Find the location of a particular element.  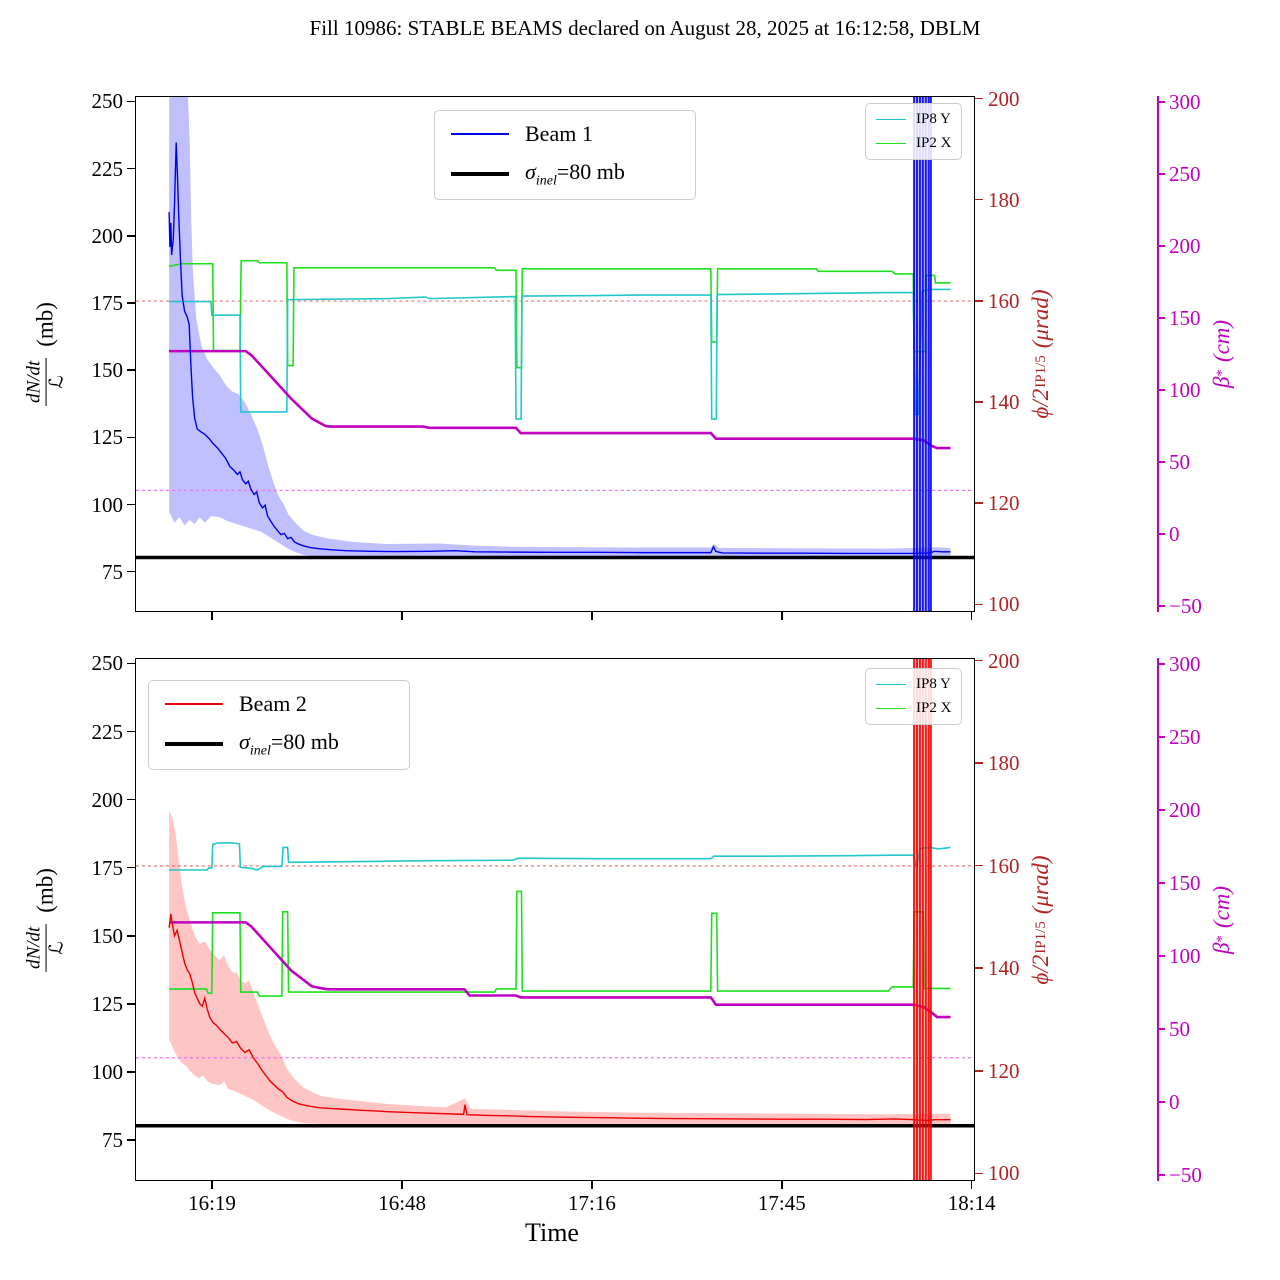

ip2x-line is located at coordinates (559, 314).